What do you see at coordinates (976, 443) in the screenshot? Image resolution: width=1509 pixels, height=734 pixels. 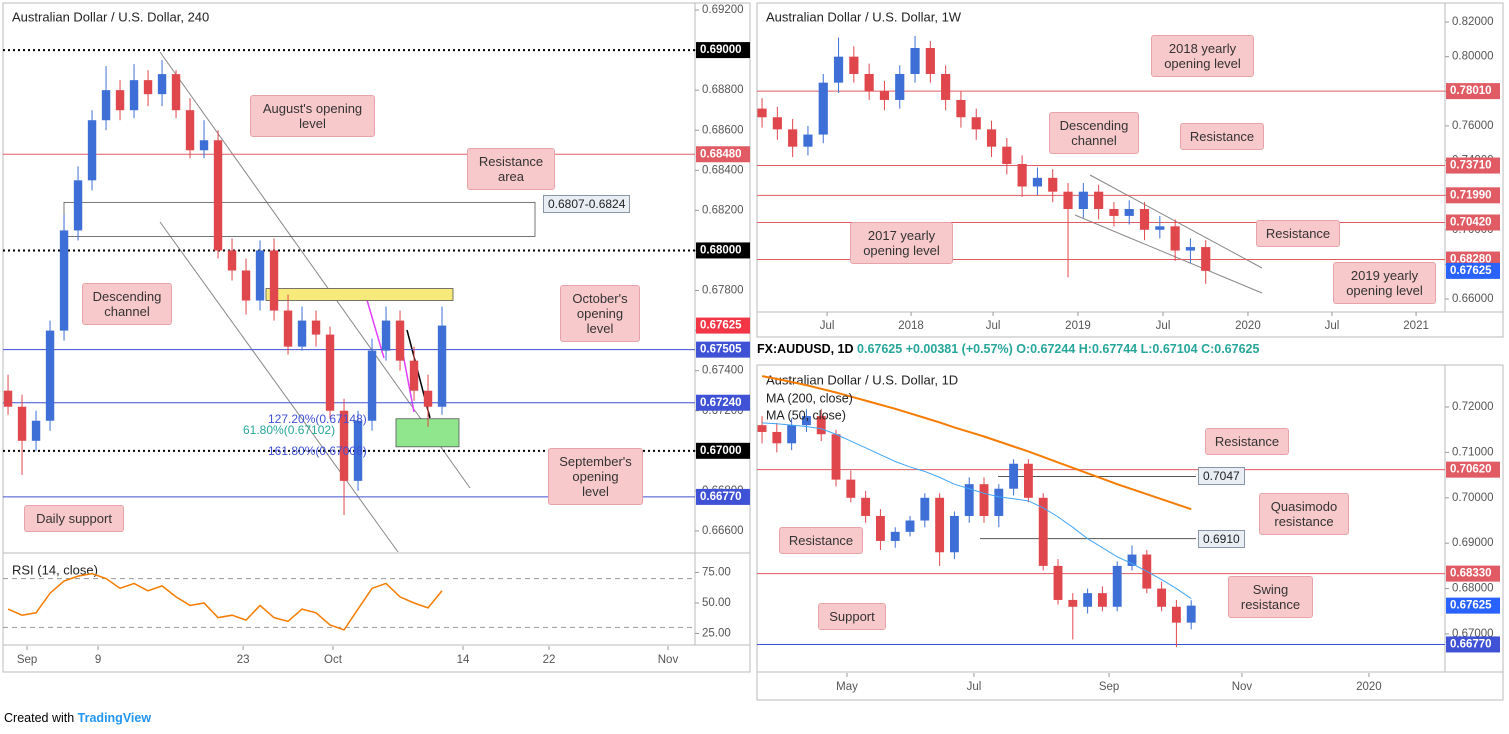 I see `ma-line` at bounding box center [976, 443].